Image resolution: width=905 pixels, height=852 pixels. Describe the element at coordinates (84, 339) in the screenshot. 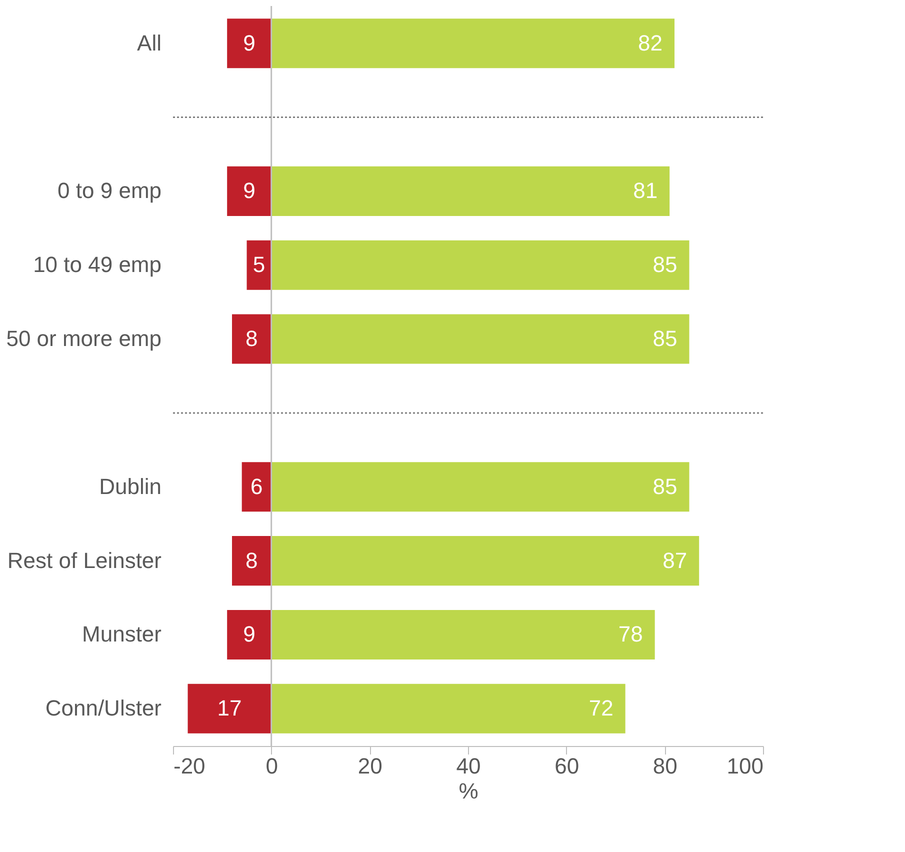

I see `y-tick-label: 50 or more emp` at that location.